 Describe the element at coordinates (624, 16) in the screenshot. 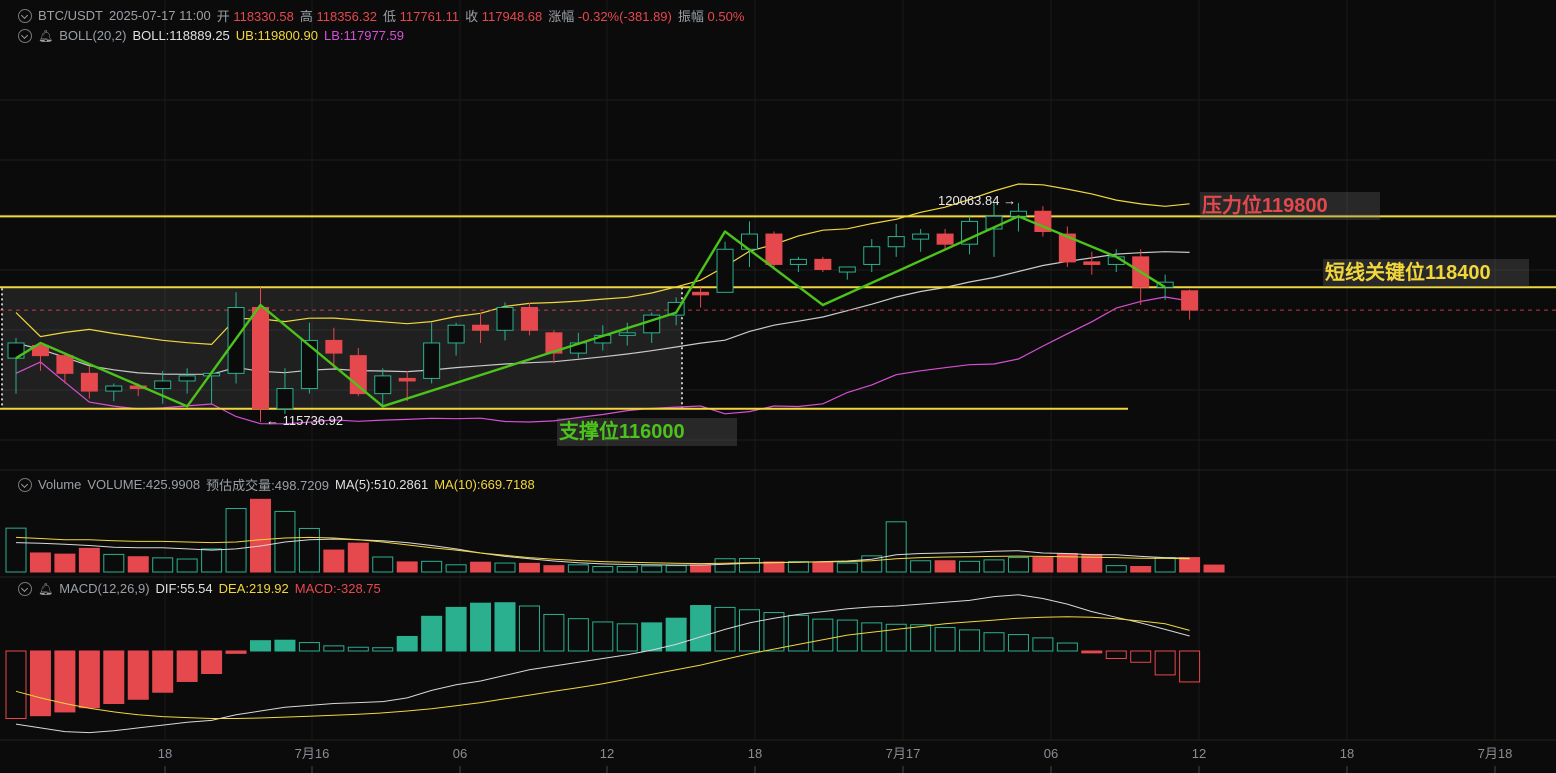

I see `change-value: -0.32%(-381.89)` at that location.